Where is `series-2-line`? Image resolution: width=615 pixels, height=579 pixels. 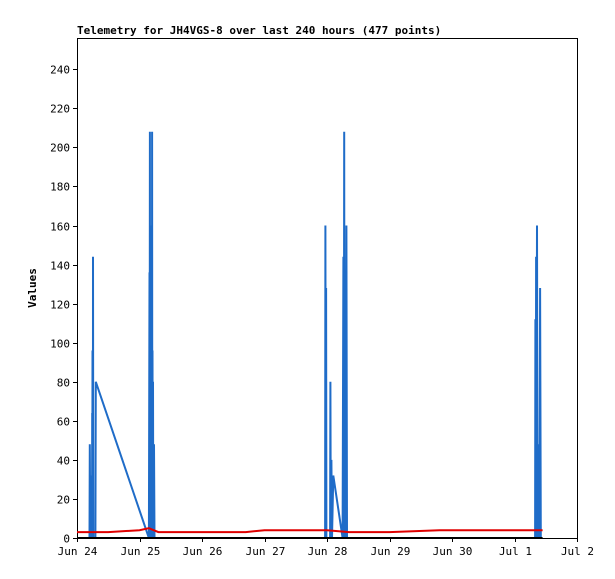
series-2-line is located at coordinates (310, 530).